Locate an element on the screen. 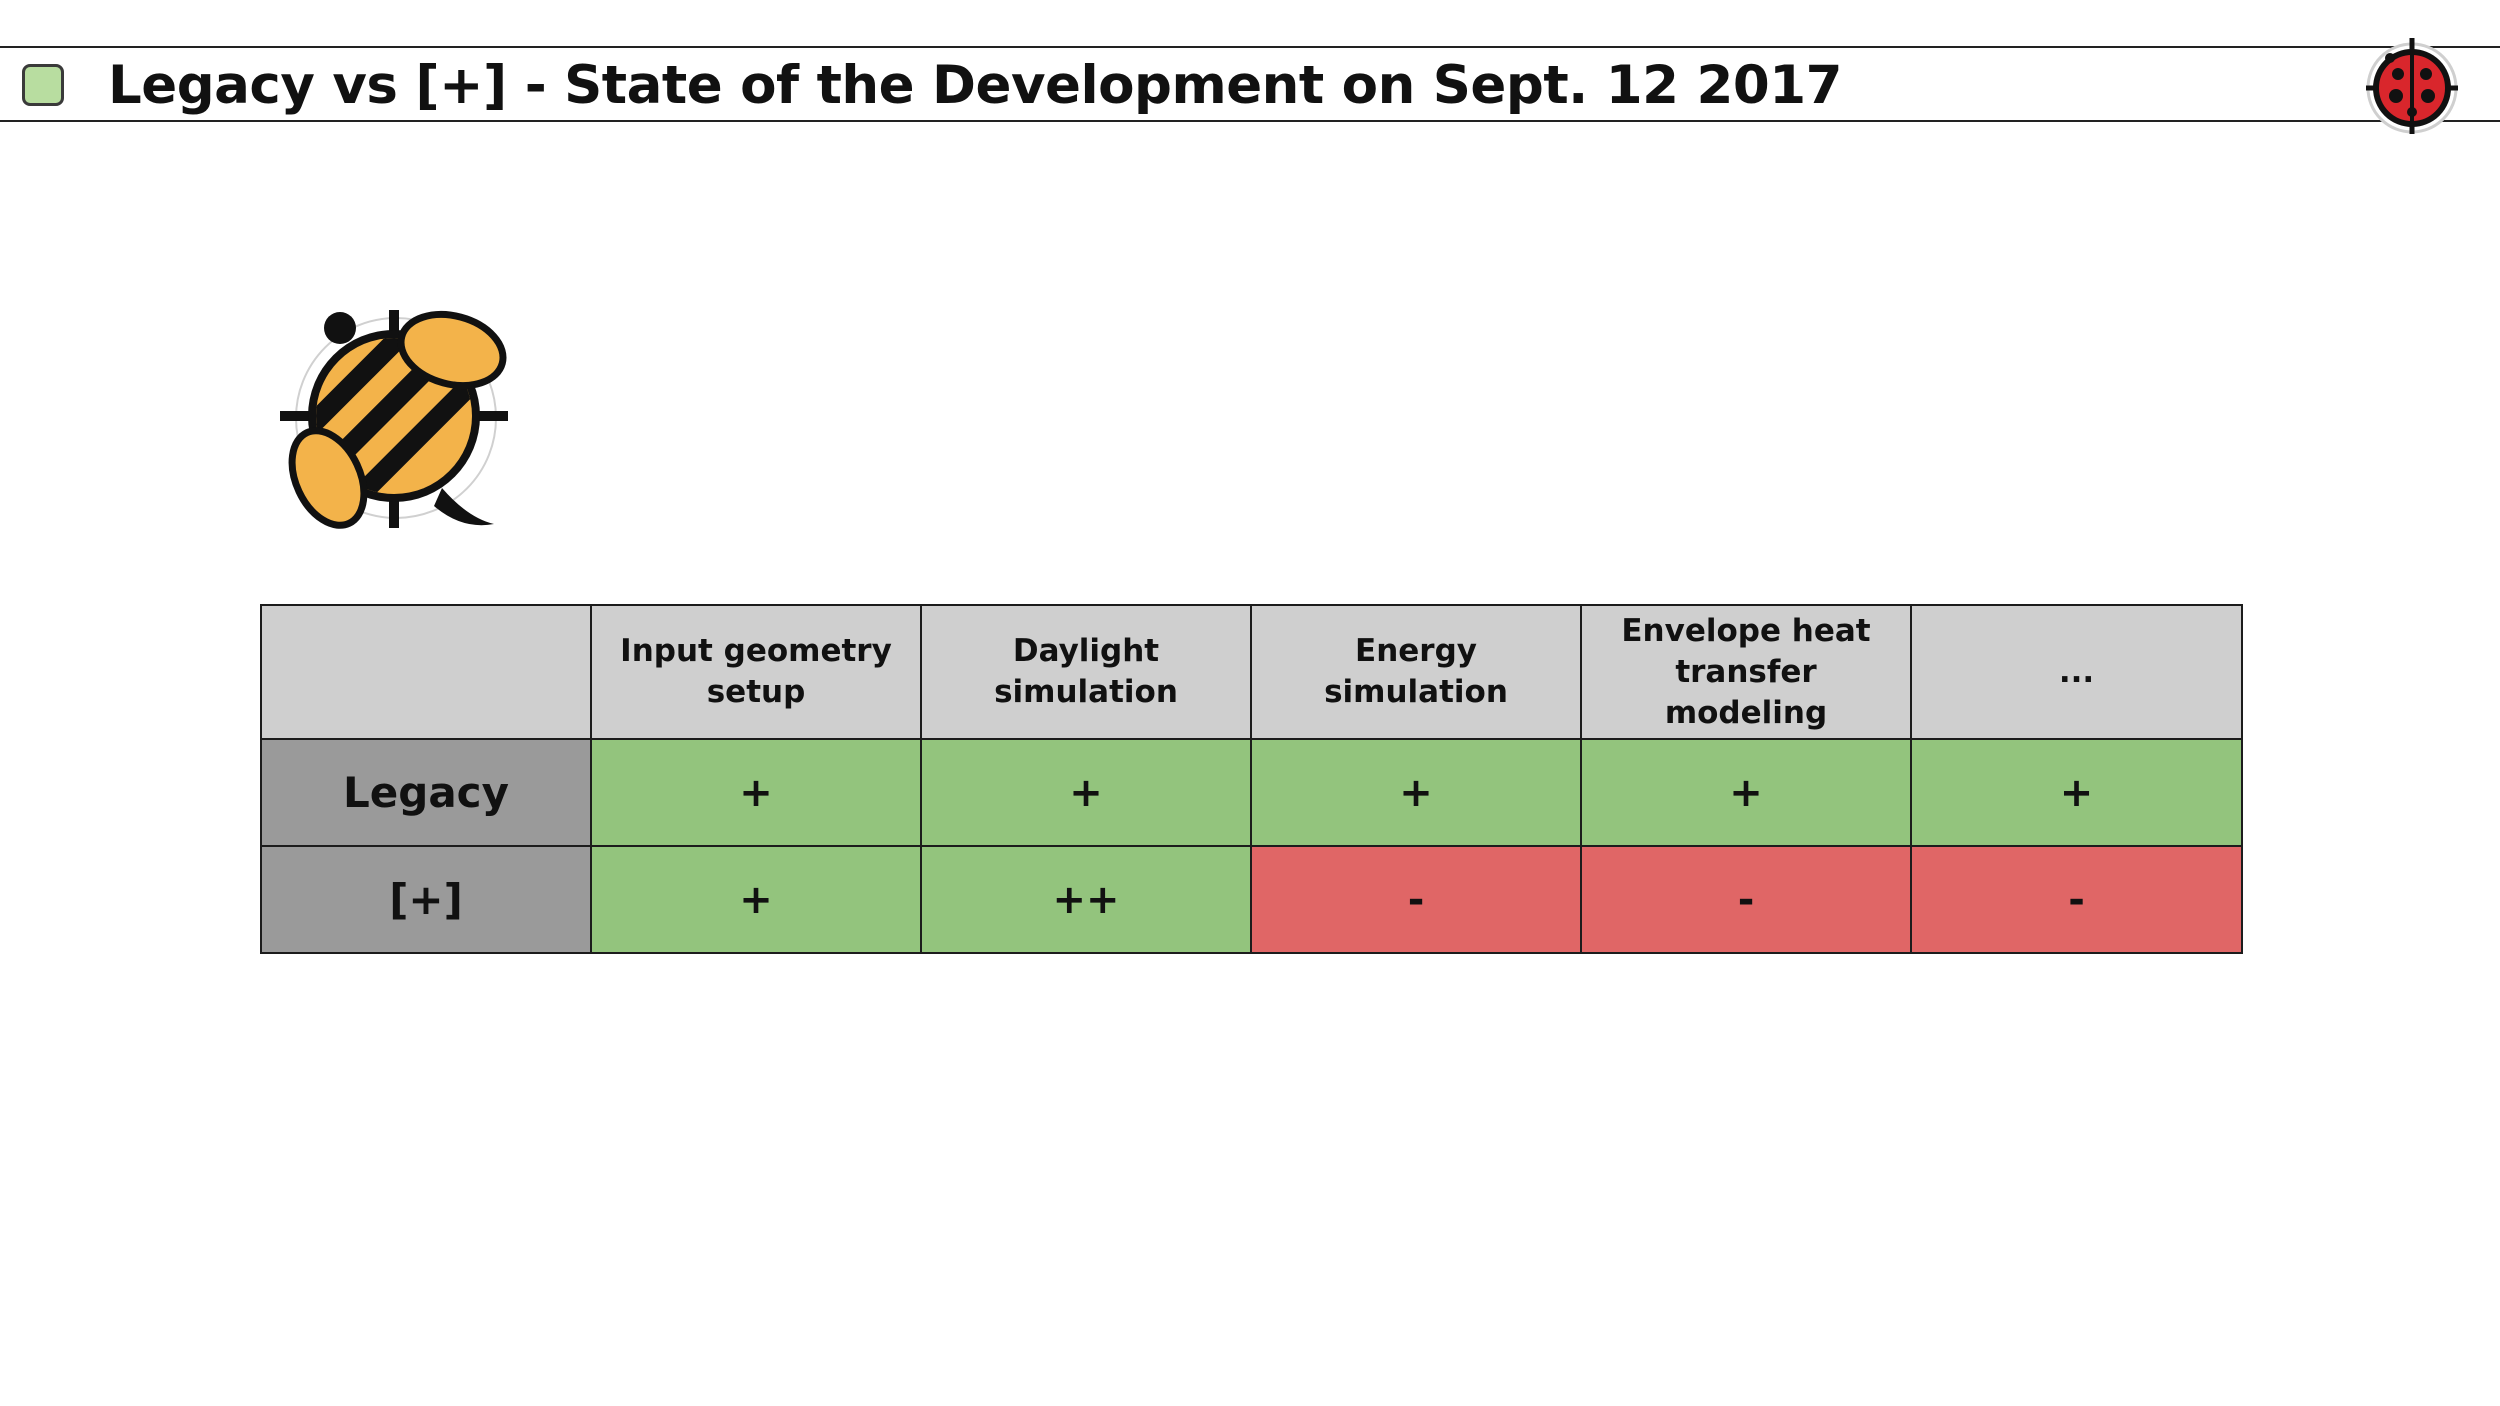  header-cell-blank is located at coordinates (426, 672).